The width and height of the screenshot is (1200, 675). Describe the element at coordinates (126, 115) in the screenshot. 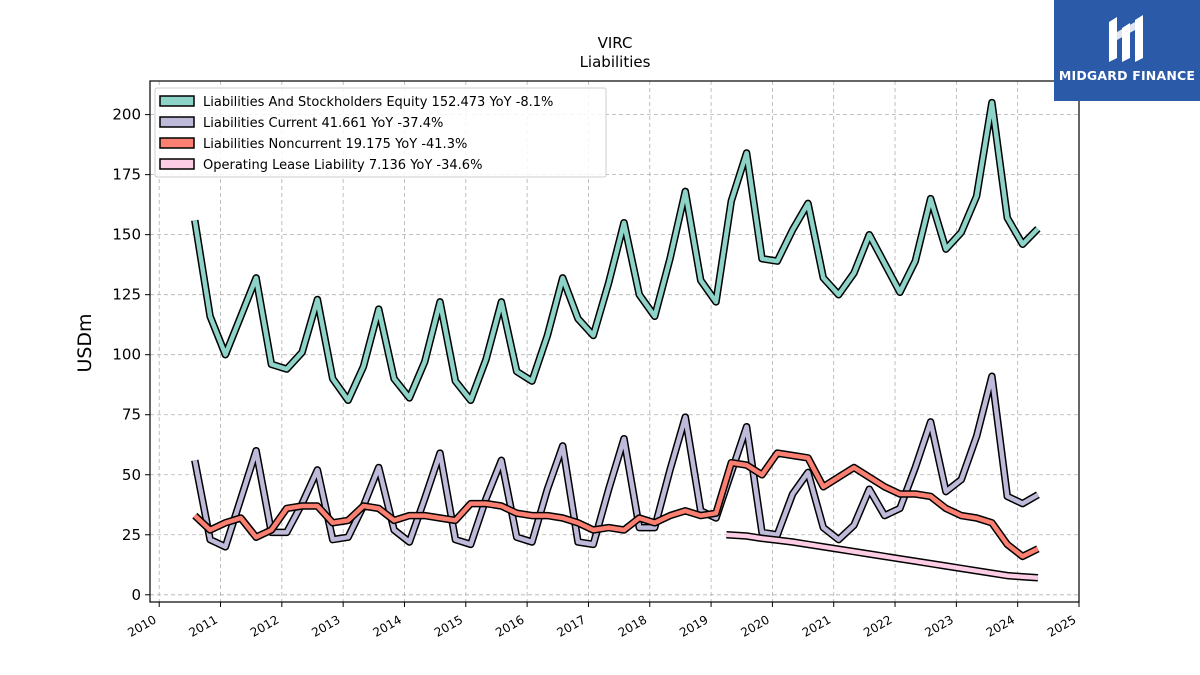

I see `y-tick-label: 200` at that location.